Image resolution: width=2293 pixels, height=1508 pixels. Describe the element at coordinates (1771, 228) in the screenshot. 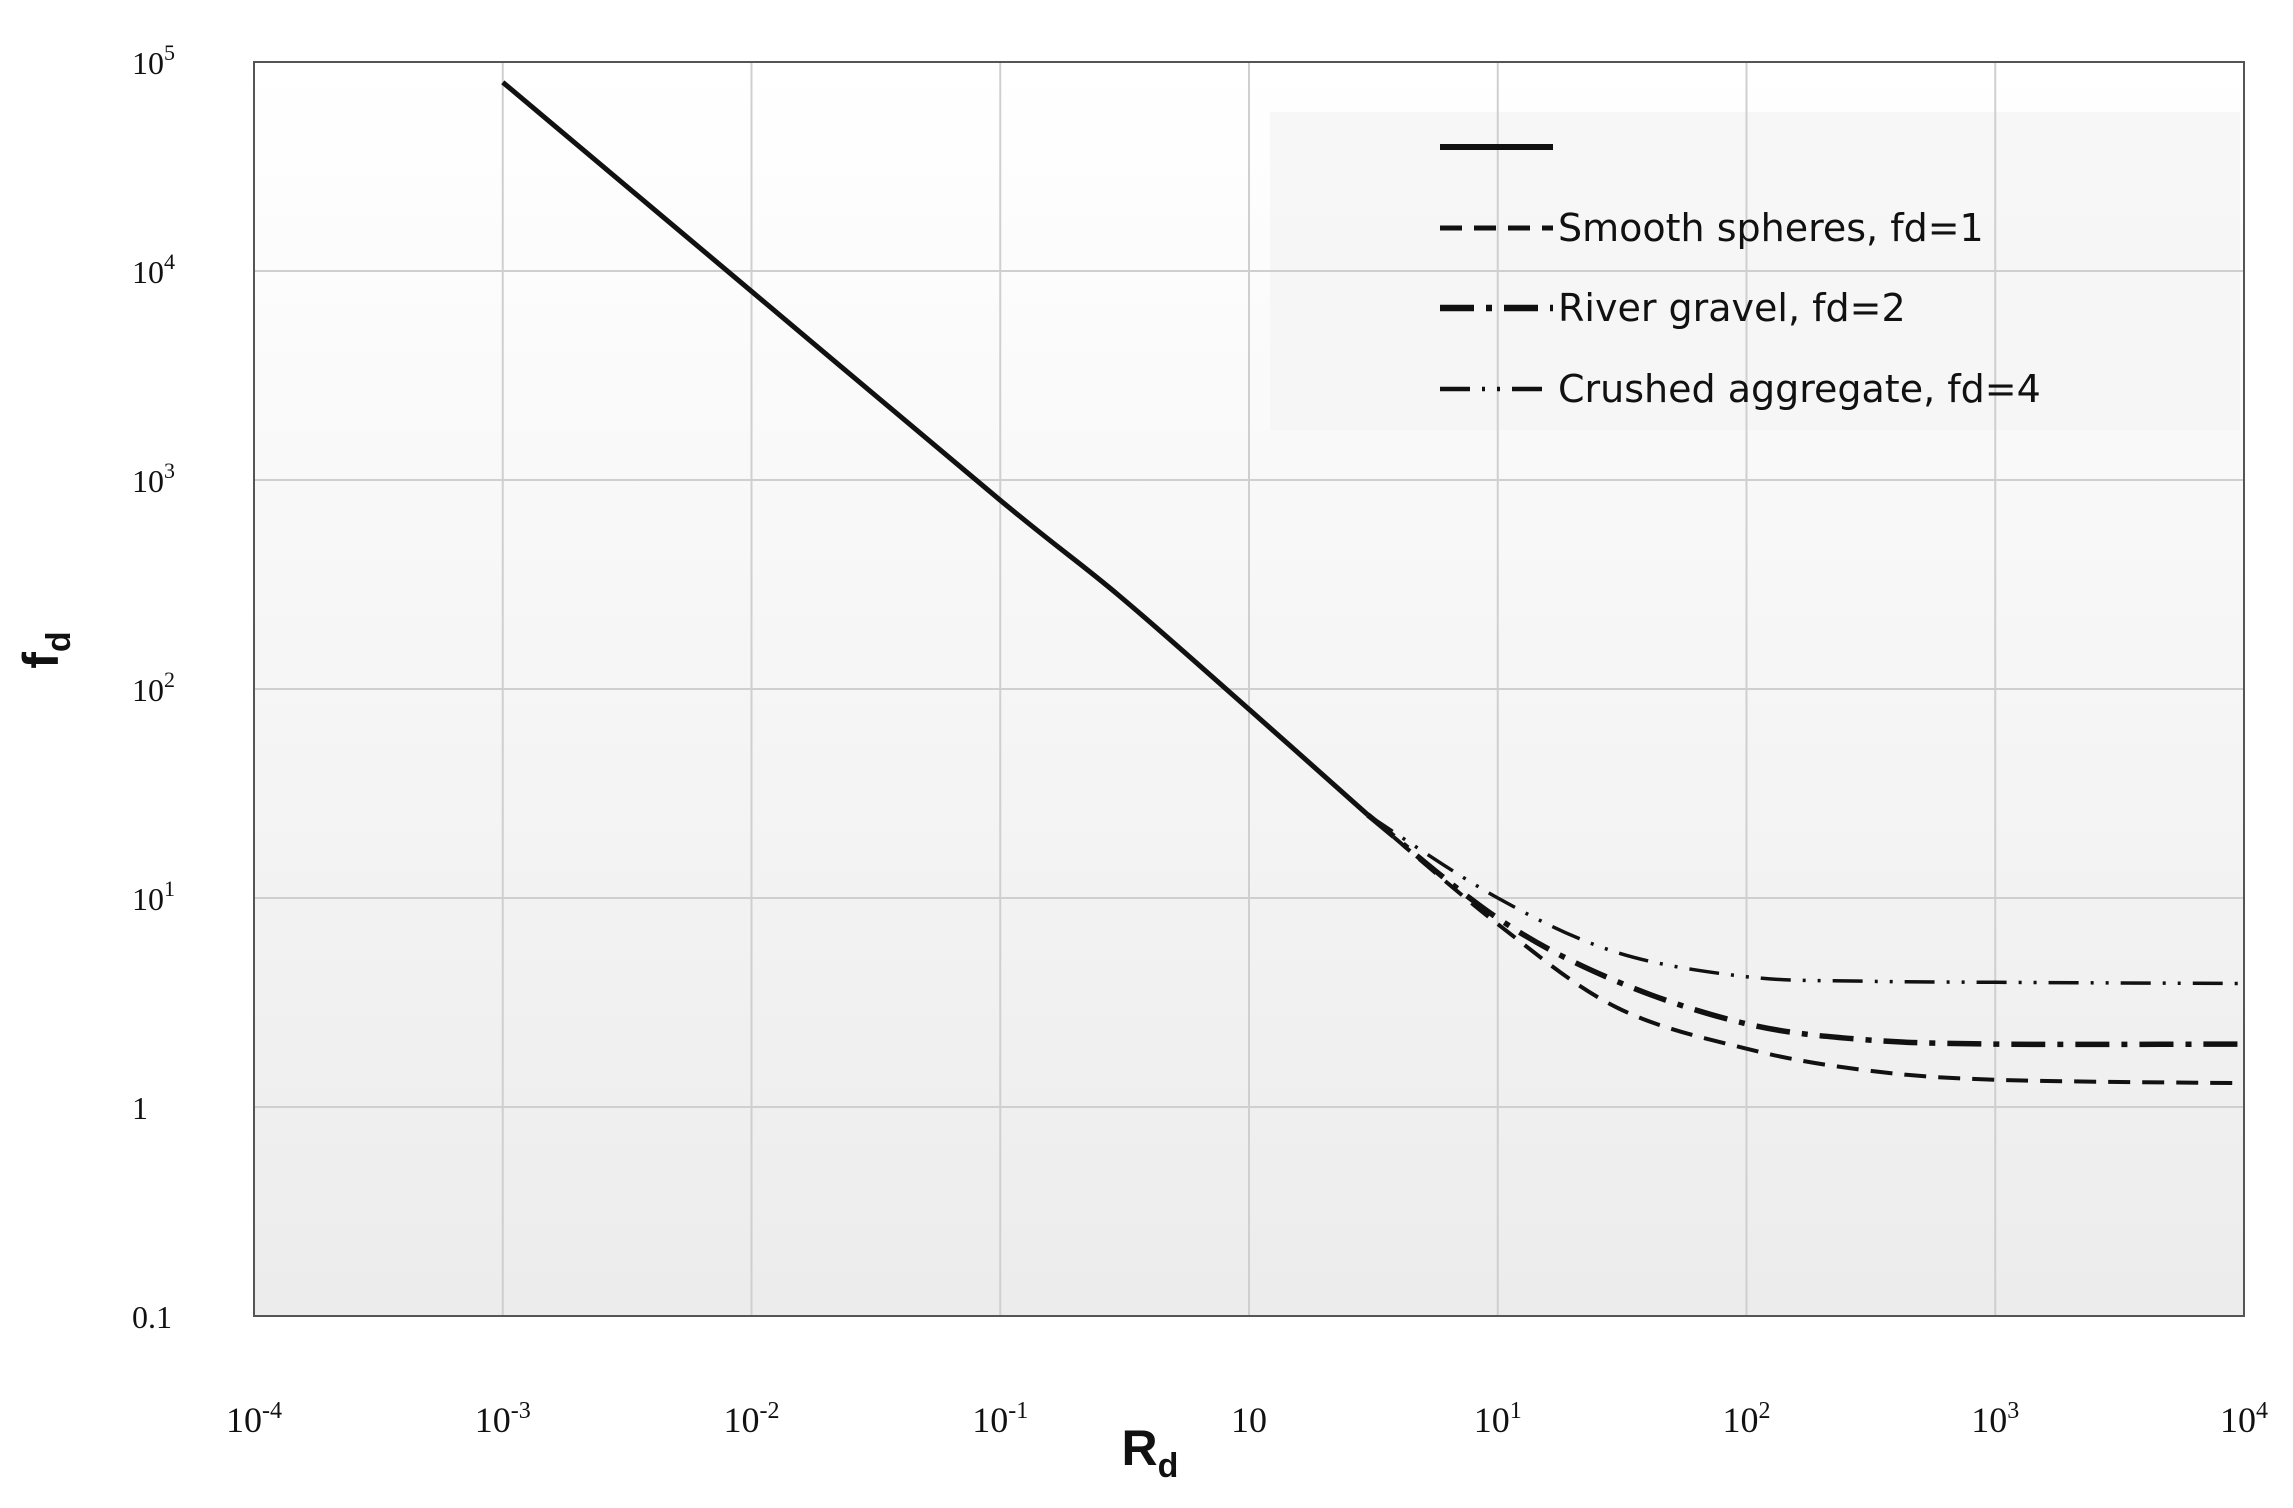

I see `legend-label: Smooth spheres, fd=1` at that location.